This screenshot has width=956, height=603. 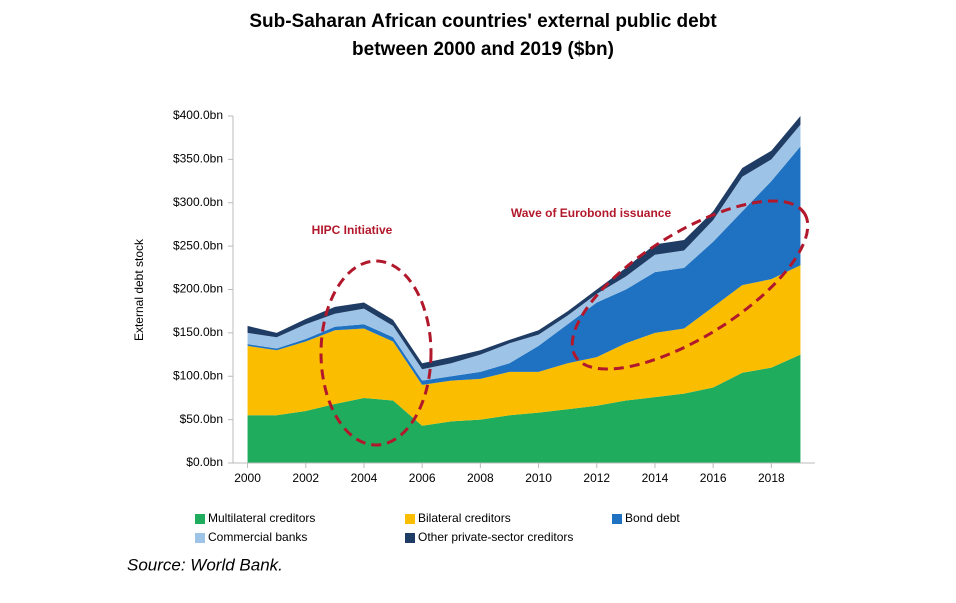 What do you see at coordinates (257, 537) in the screenshot?
I see `legend-label: Commercial banks` at bounding box center [257, 537].